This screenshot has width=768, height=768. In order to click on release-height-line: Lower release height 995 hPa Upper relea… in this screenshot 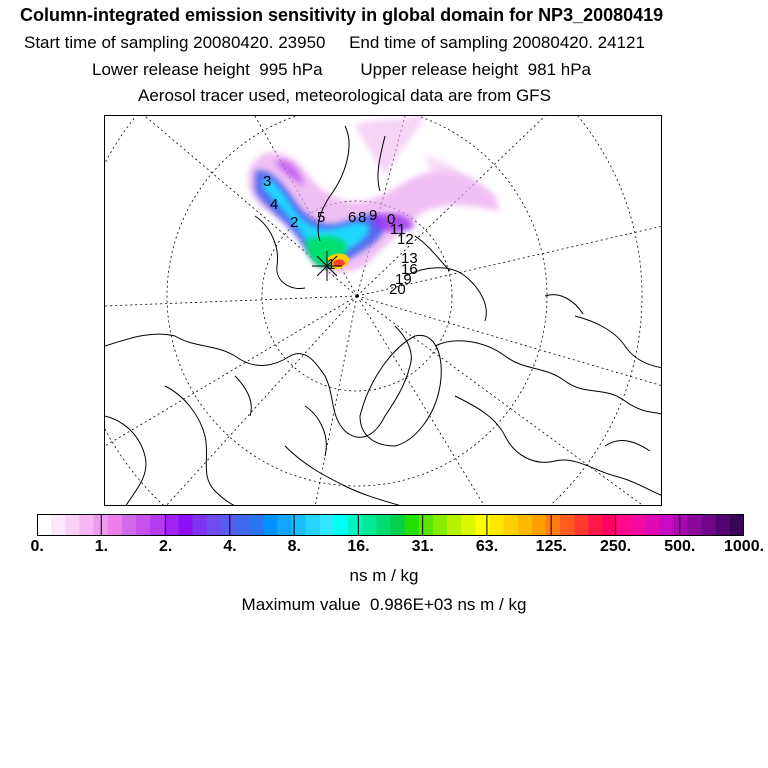, I will do `click(341, 69)`.